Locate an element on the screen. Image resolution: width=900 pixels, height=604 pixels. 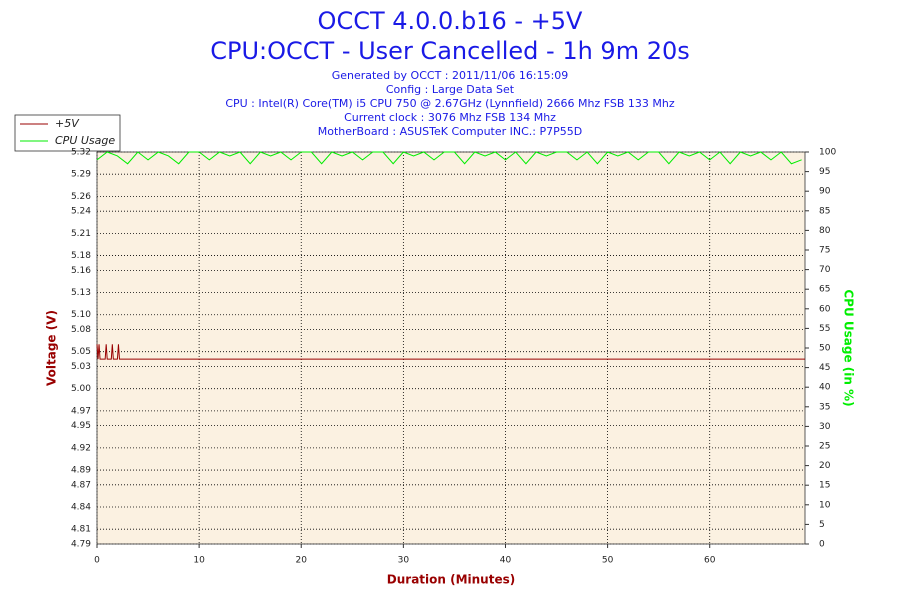
y2-tick-label: 20 is located at coordinates (825, 466).